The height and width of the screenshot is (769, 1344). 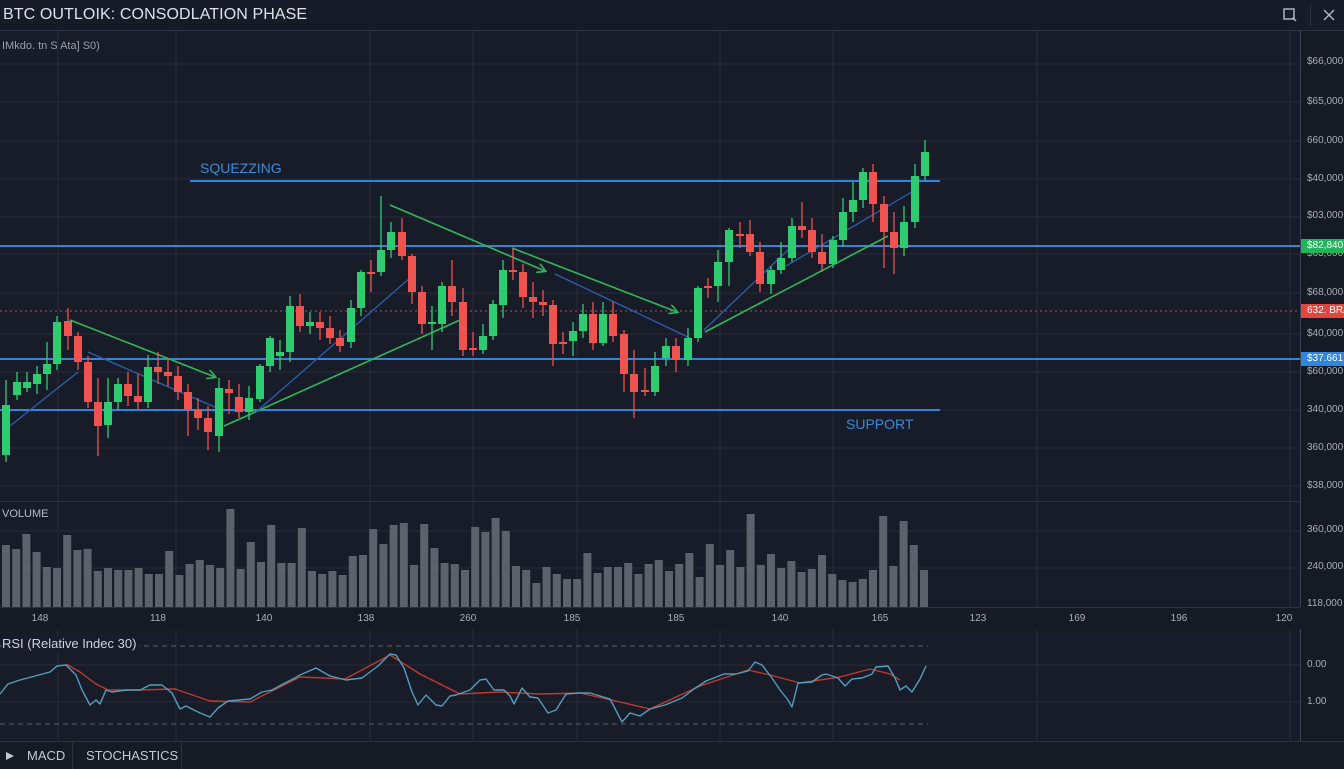 What do you see at coordinates (1317, 664) in the screenshot?
I see `rsi-axis-label: 0.00` at bounding box center [1317, 664].